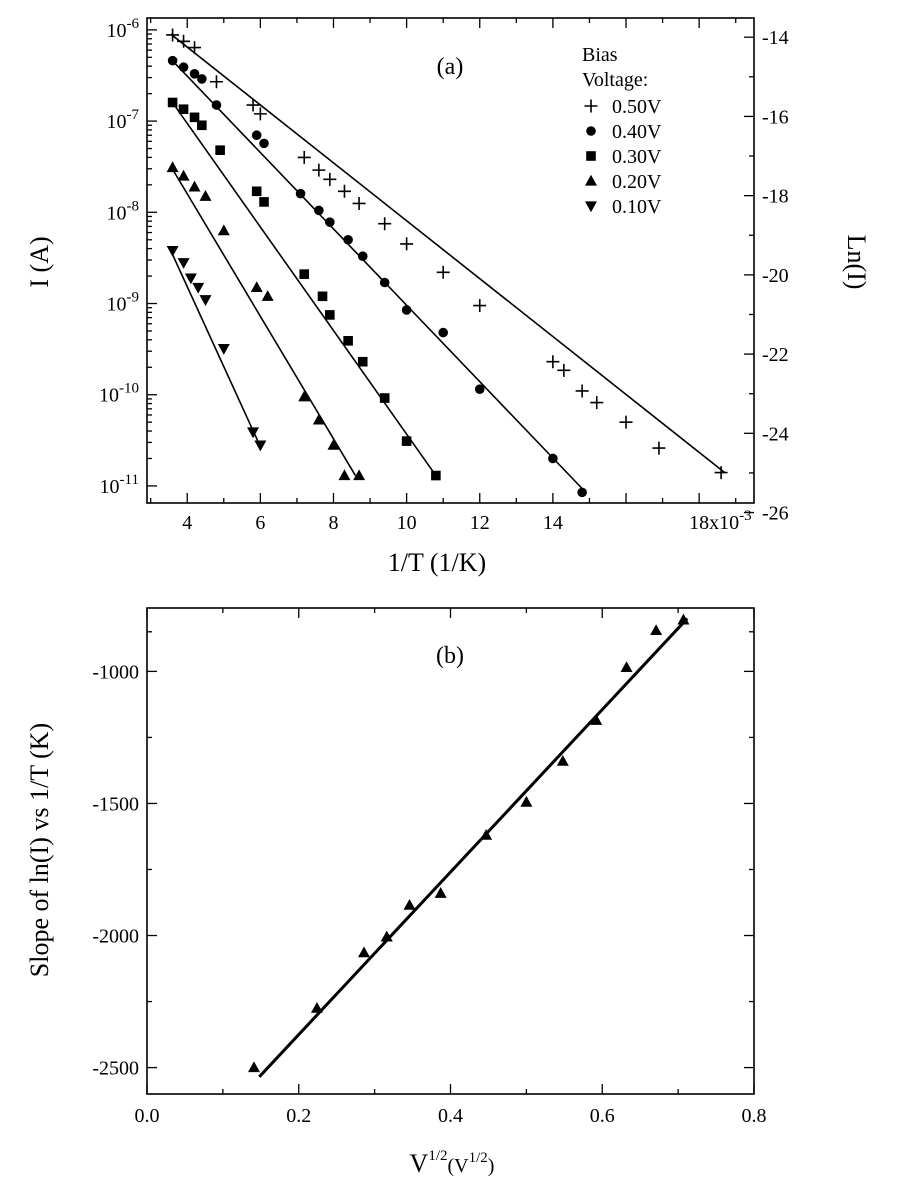 This screenshot has width=899, height=1202. Describe the element at coordinates (123, 120) in the screenshot. I see `y-tick-label-a: 10⁻⁷` at that location.